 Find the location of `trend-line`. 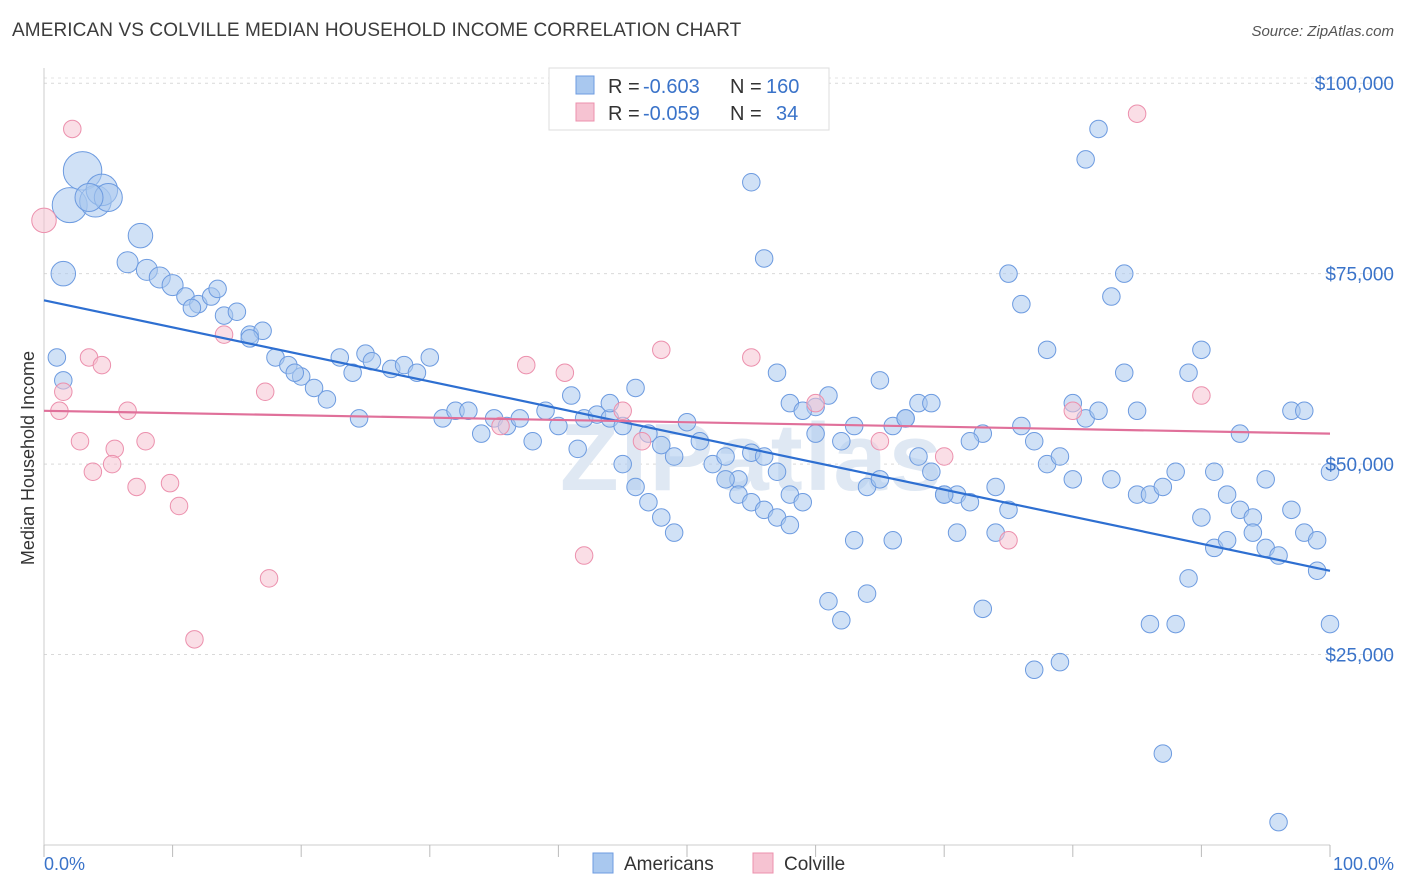

trend-line is located at coordinates (687, 422).